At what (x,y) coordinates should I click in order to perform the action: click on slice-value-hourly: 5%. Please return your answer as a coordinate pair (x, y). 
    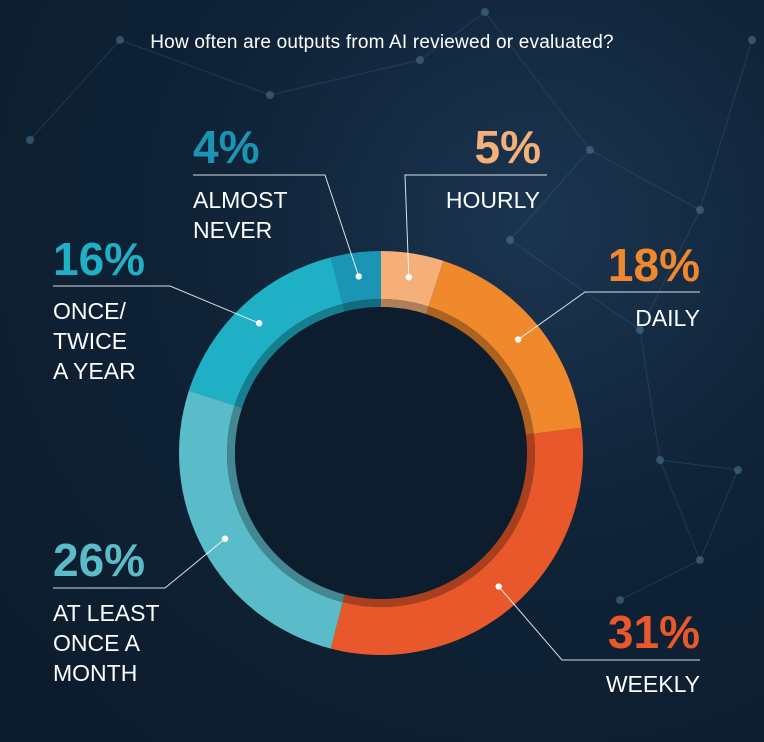
    Looking at the image, I should click on (507, 147).